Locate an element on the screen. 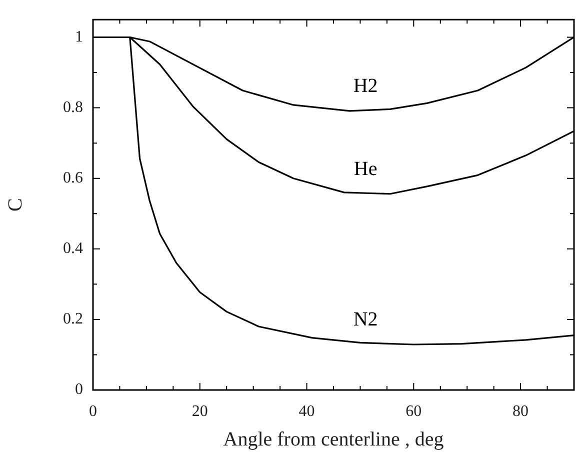  x-tick-label: 40 is located at coordinates (306, 411).